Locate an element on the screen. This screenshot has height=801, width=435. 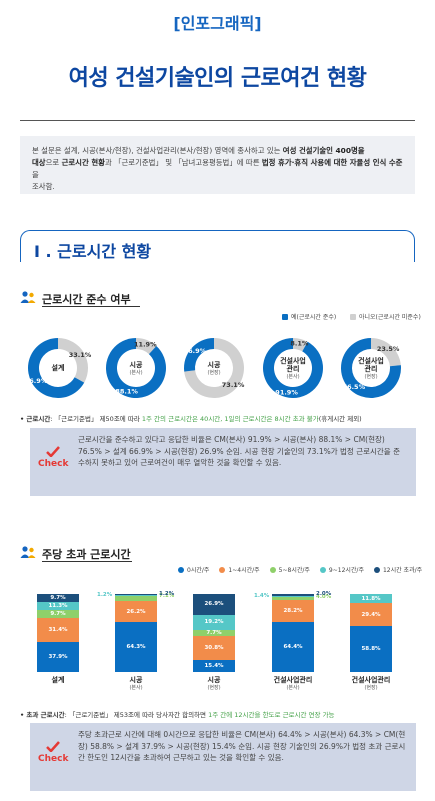
overtime-legend-item: 9~12시간/주 is located at coordinates (341, 569).